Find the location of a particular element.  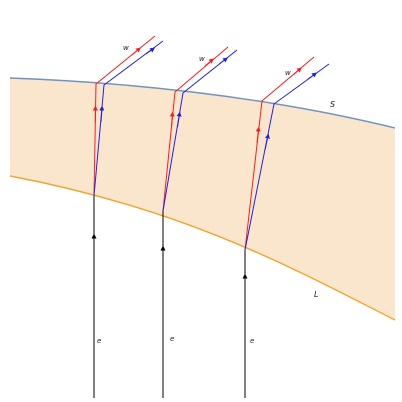

outgoing-label-2: w is located at coordinates (202, 59).